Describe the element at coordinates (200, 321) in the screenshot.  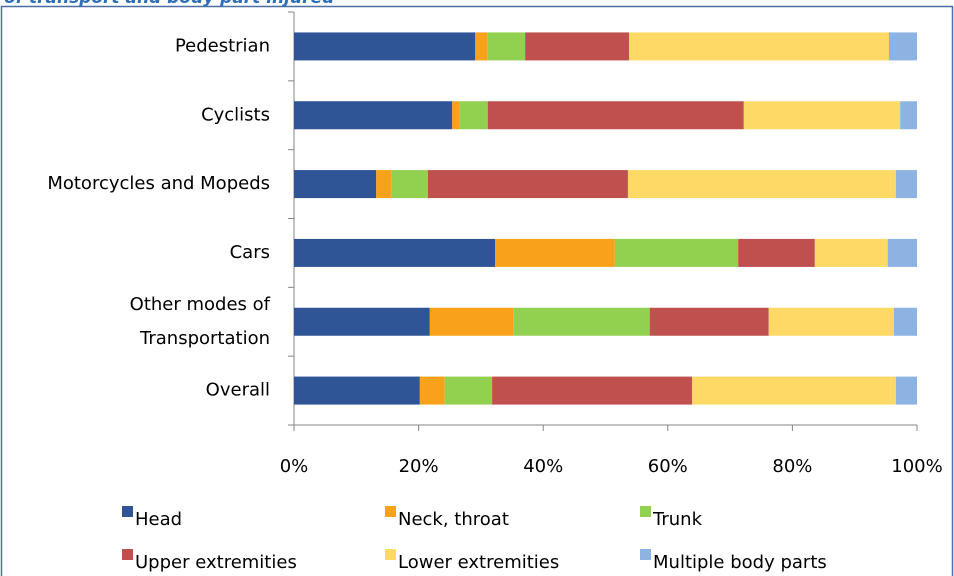
I see `y-tick-label: Other modes of Transportation` at that location.